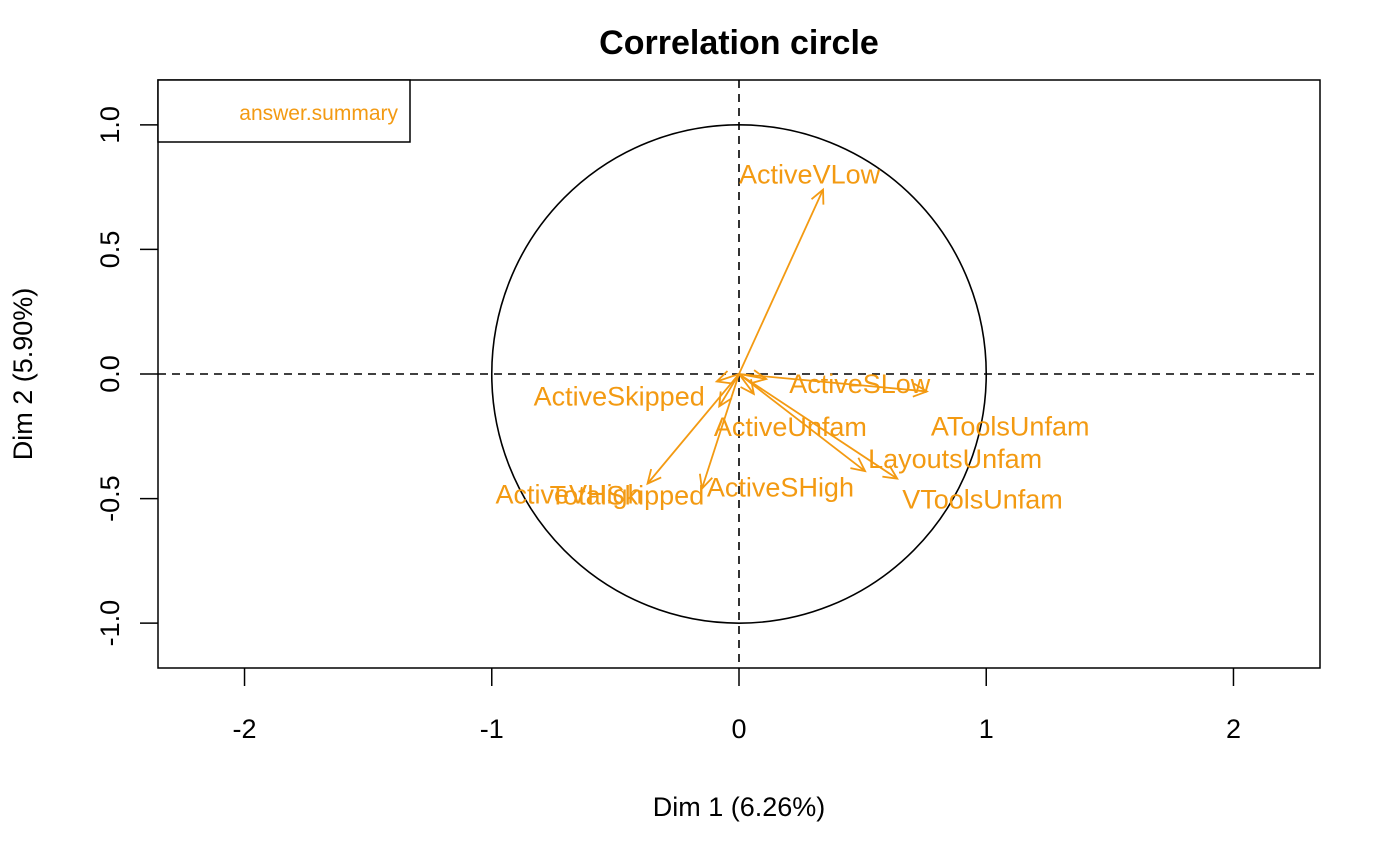 Image resolution: width=1400 pixels, height=865 pixels. I want to click on y-tick-label-0: -1.0, so click(110, 623).